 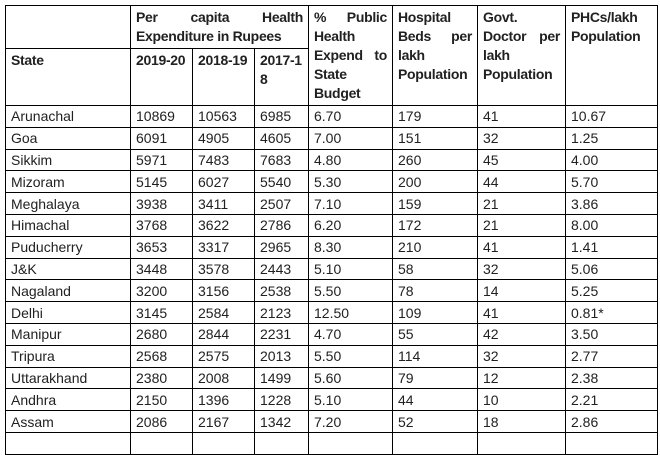 What do you see at coordinates (350, 269) in the screenshot?
I see `pct-public-health-cell: 5.10` at bounding box center [350, 269].